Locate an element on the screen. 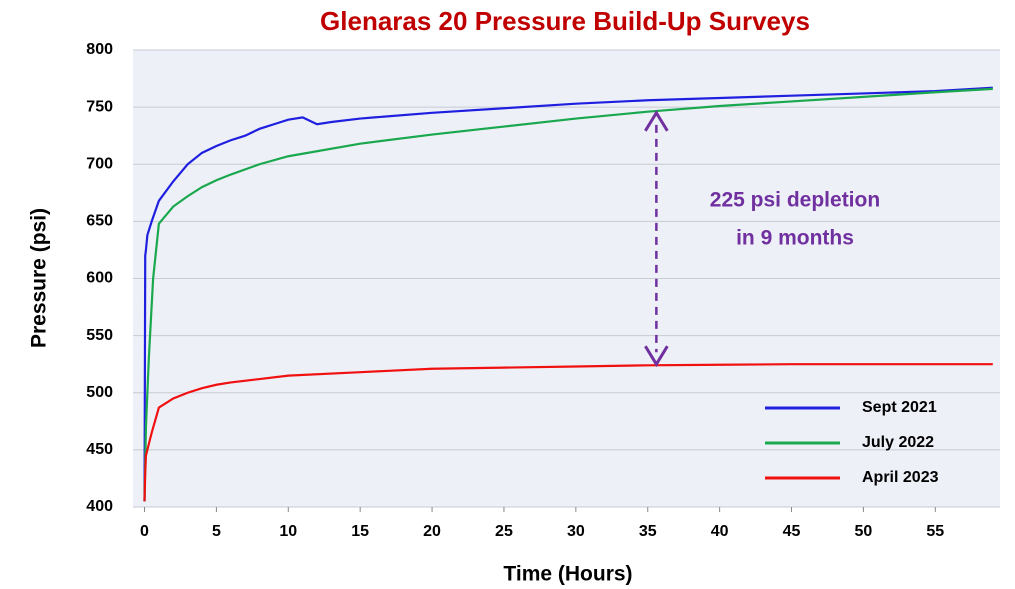  x-tick-label: 10 is located at coordinates (288, 531).